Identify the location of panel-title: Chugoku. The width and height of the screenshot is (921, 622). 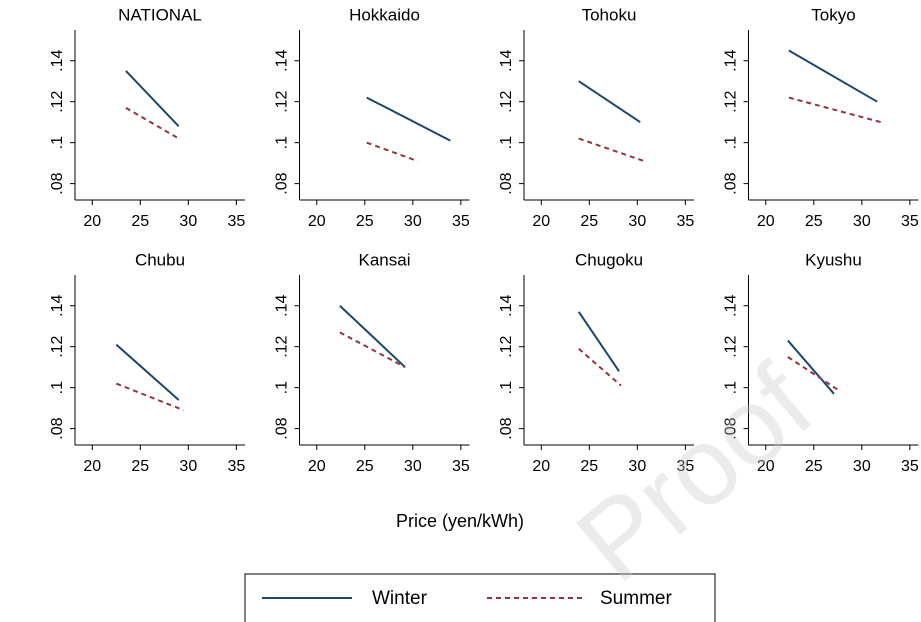
(609, 259).